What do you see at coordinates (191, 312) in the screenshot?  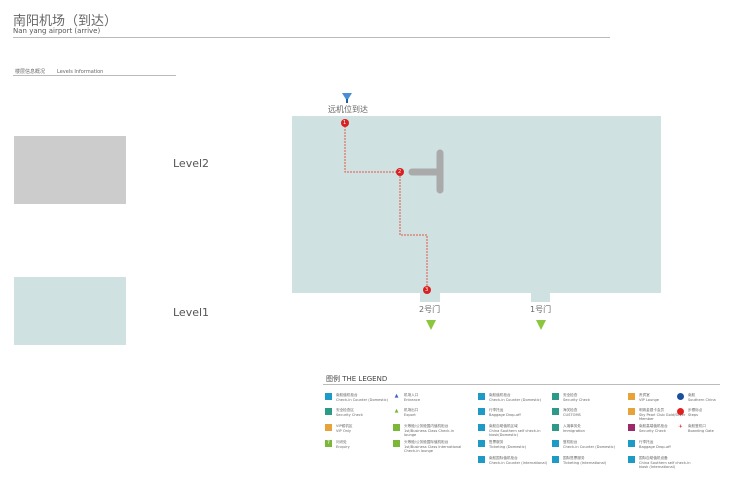 I see `level1-label: Level1` at bounding box center [191, 312].